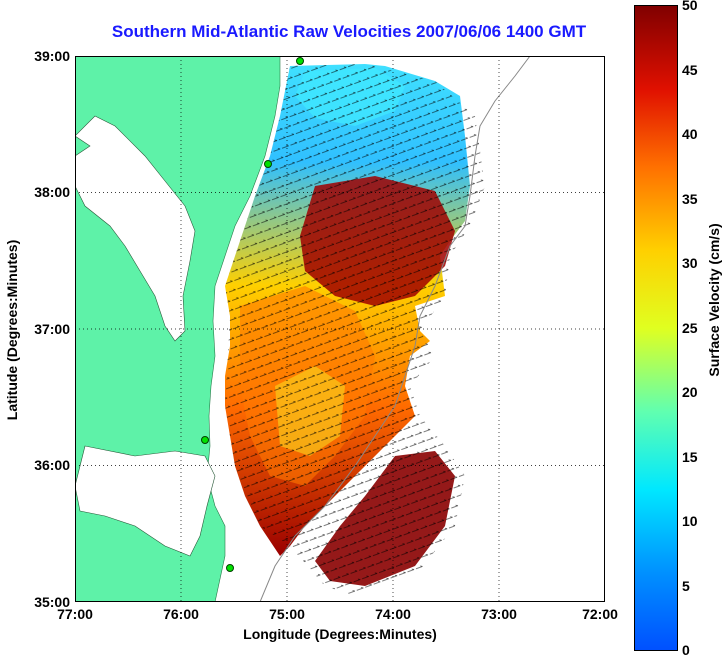 Image resolution: width=724 pixels, height=659 pixels. I want to click on pamlico-sound, so click(145, 501).